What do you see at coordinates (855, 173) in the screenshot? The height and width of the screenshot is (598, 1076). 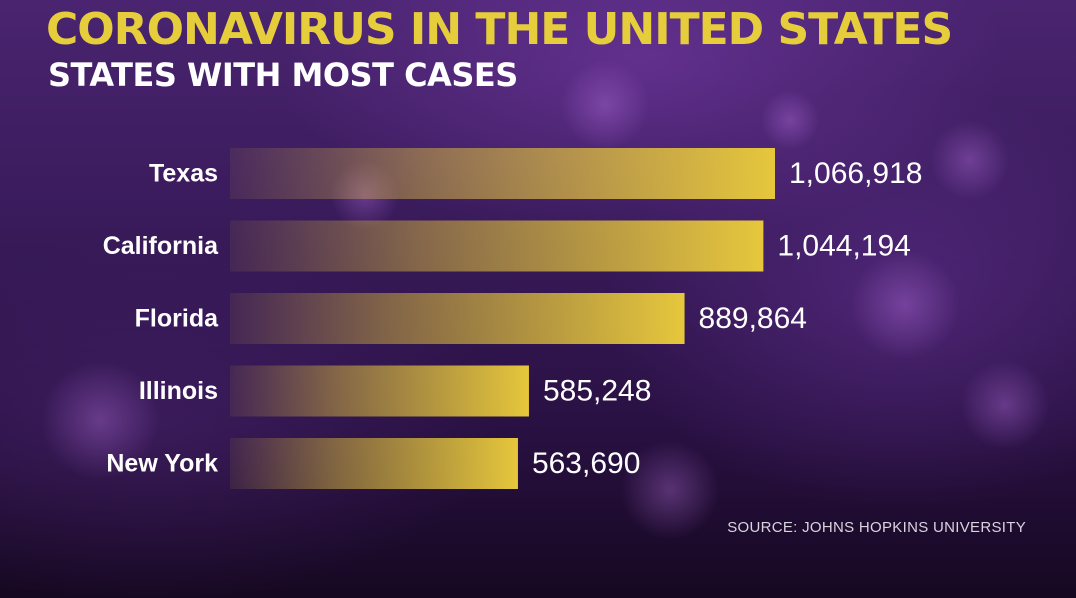 I see `value-label-texas: 1,066,918` at bounding box center [855, 173].